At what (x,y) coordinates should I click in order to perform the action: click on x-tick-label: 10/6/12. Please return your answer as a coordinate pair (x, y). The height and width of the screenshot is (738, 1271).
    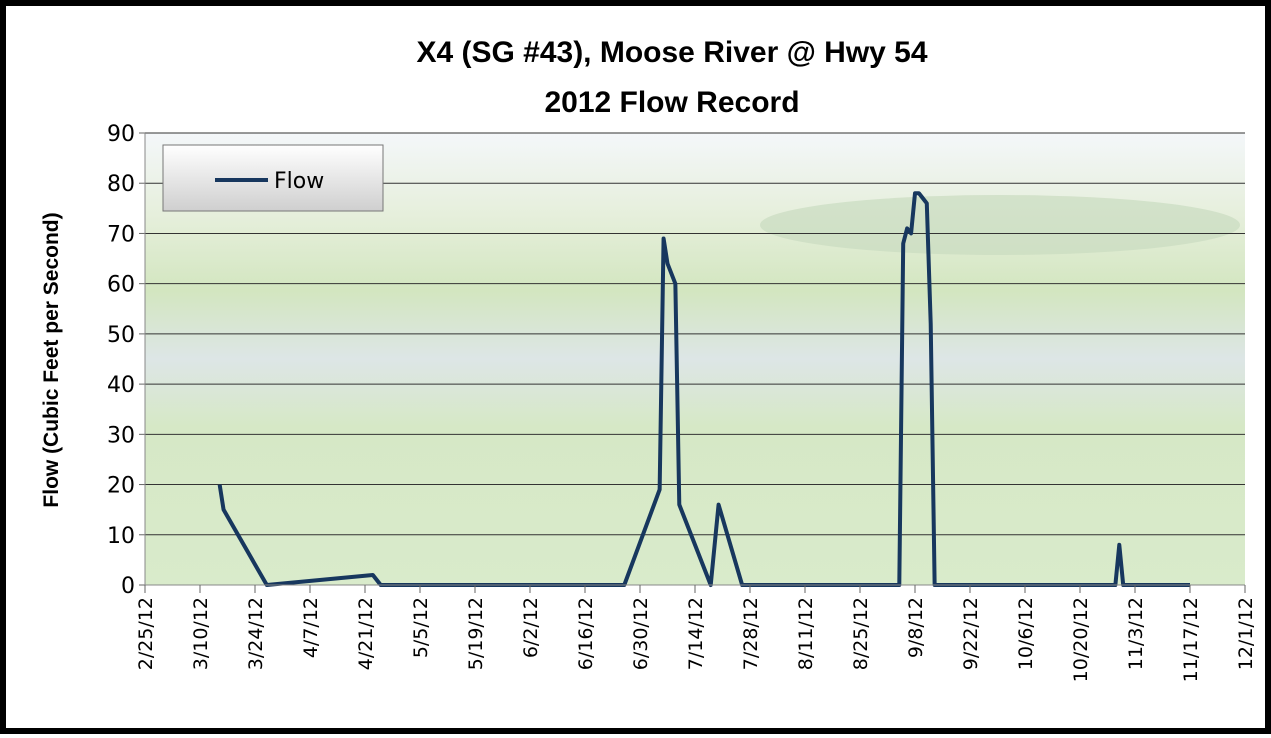
    Looking at the image, I should click on (1026, 633).